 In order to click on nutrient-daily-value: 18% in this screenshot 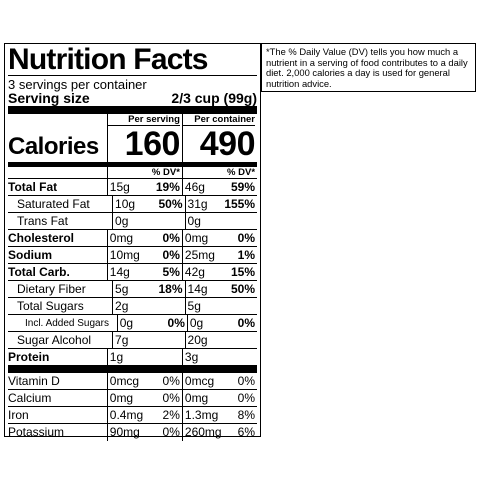, I will do `click(170, 289)`.